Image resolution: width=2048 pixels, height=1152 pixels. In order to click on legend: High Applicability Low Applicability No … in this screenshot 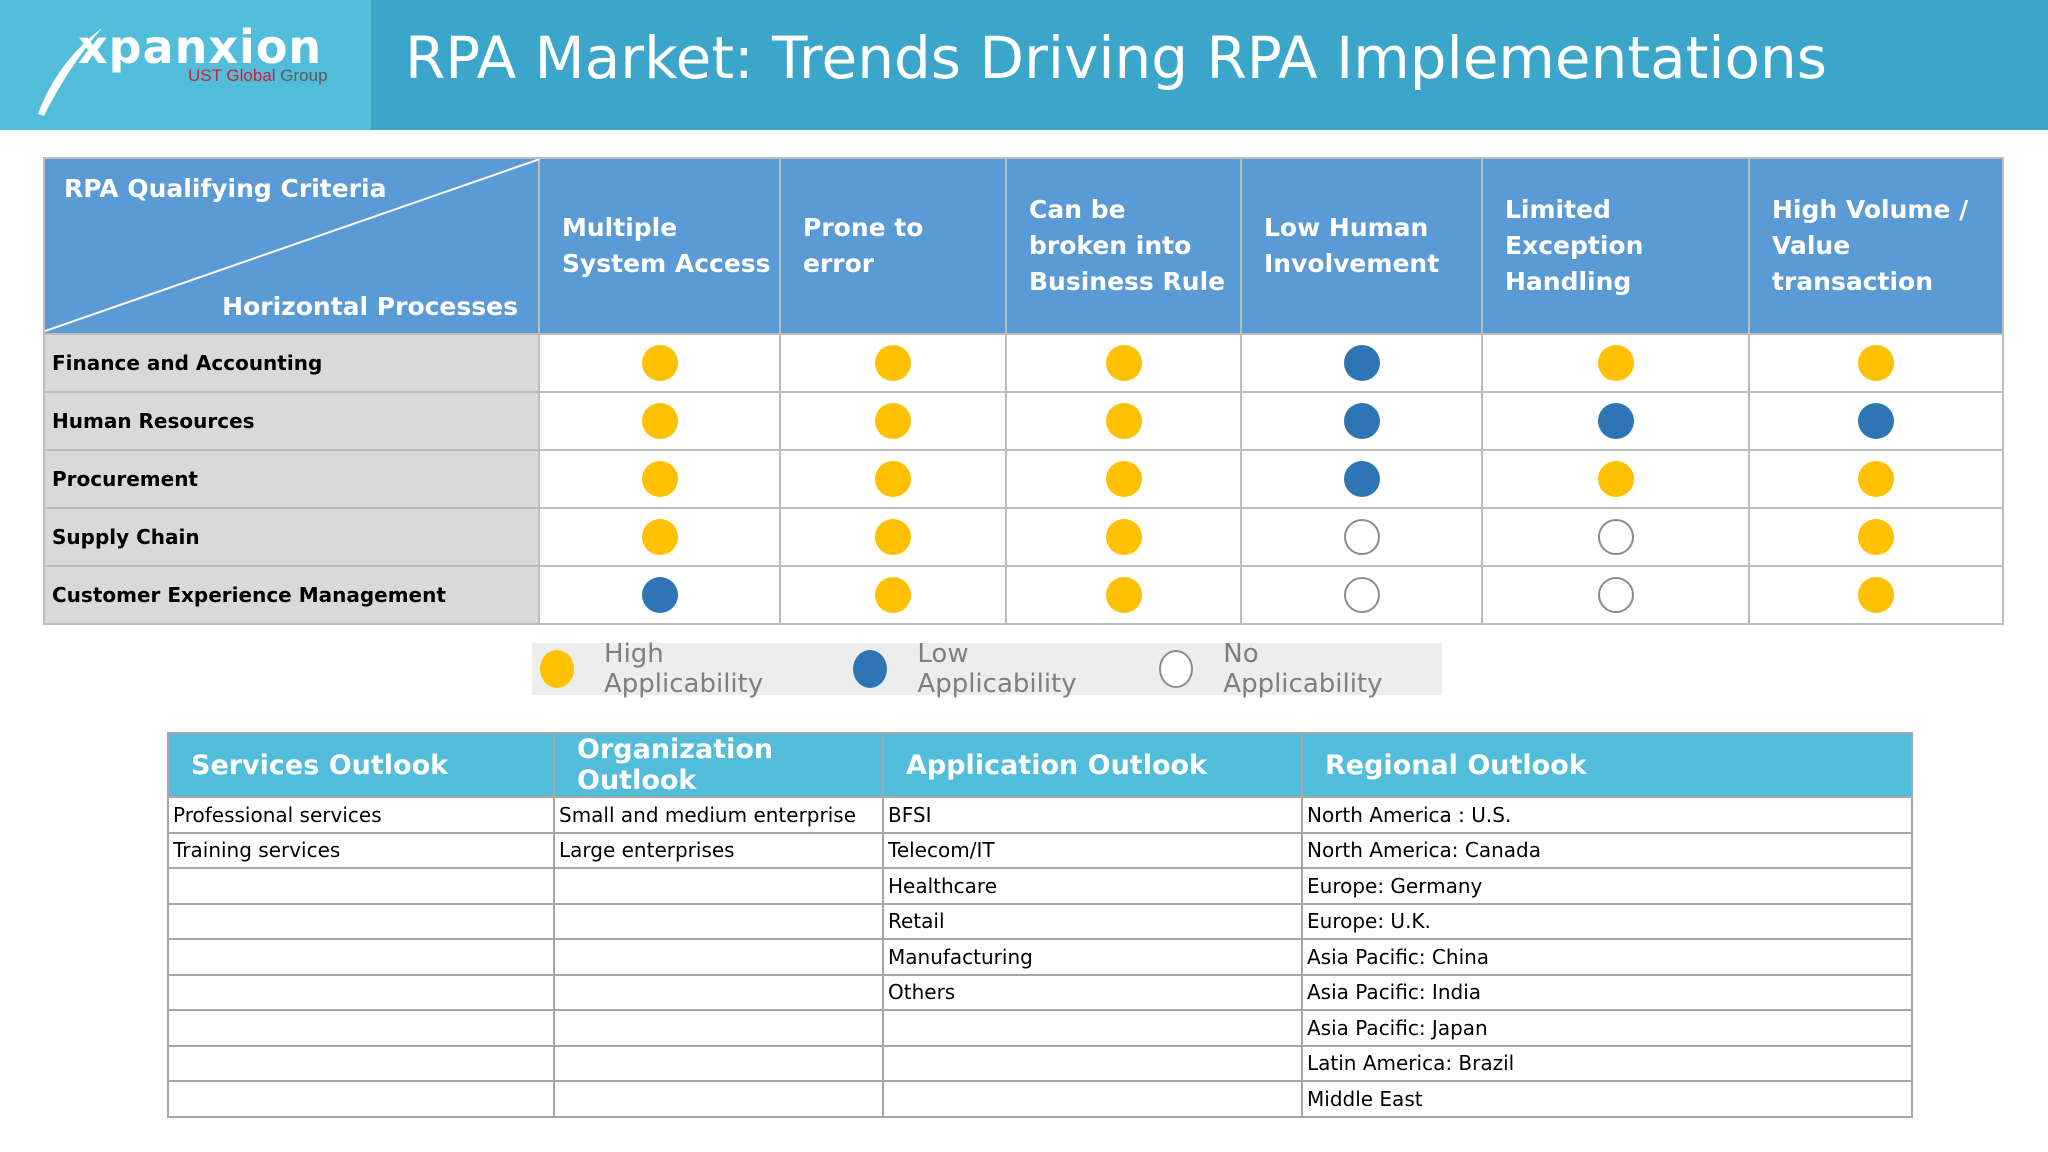, I will do `click(987, 669)`.